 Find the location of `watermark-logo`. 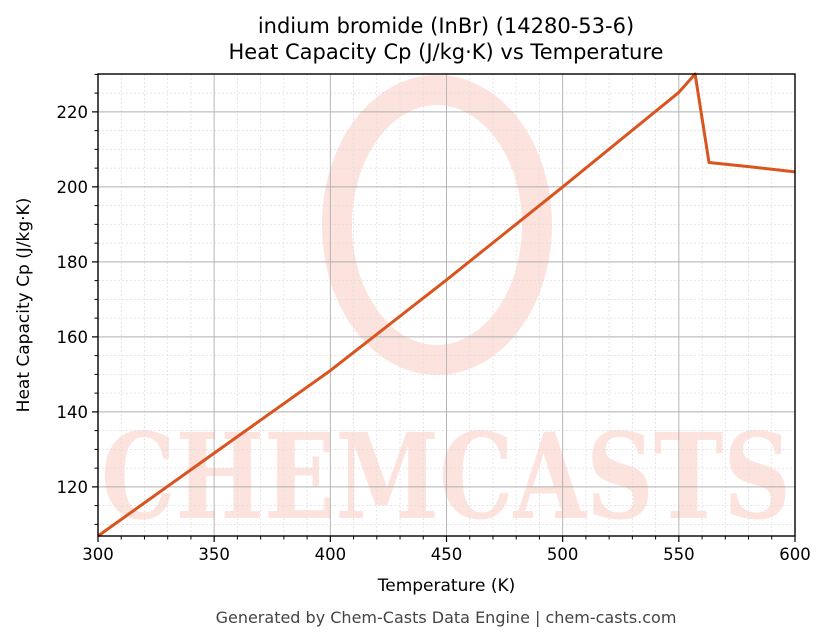

watermark-logo is located at coordinates (437, 225).